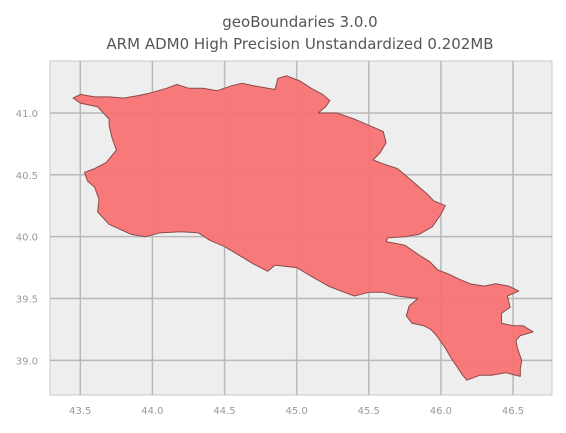 This screenshot has height=433, width=566. I want to click on y-tick-label: 39.0, so click(27, 361).